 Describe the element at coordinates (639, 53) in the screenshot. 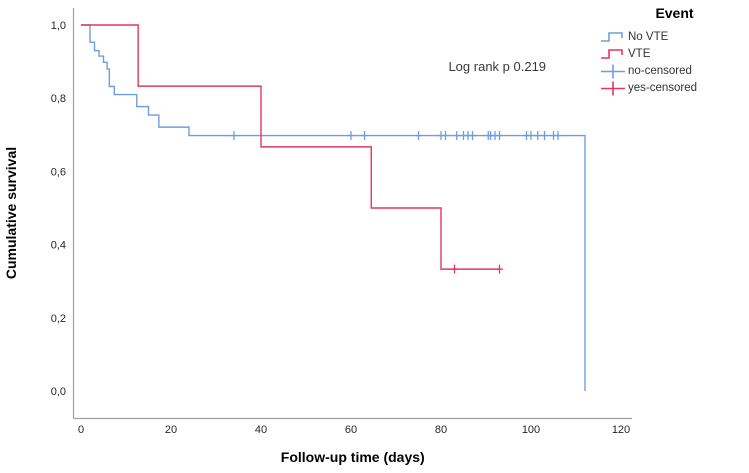

I see `legend-item-label: VTE` at that location.